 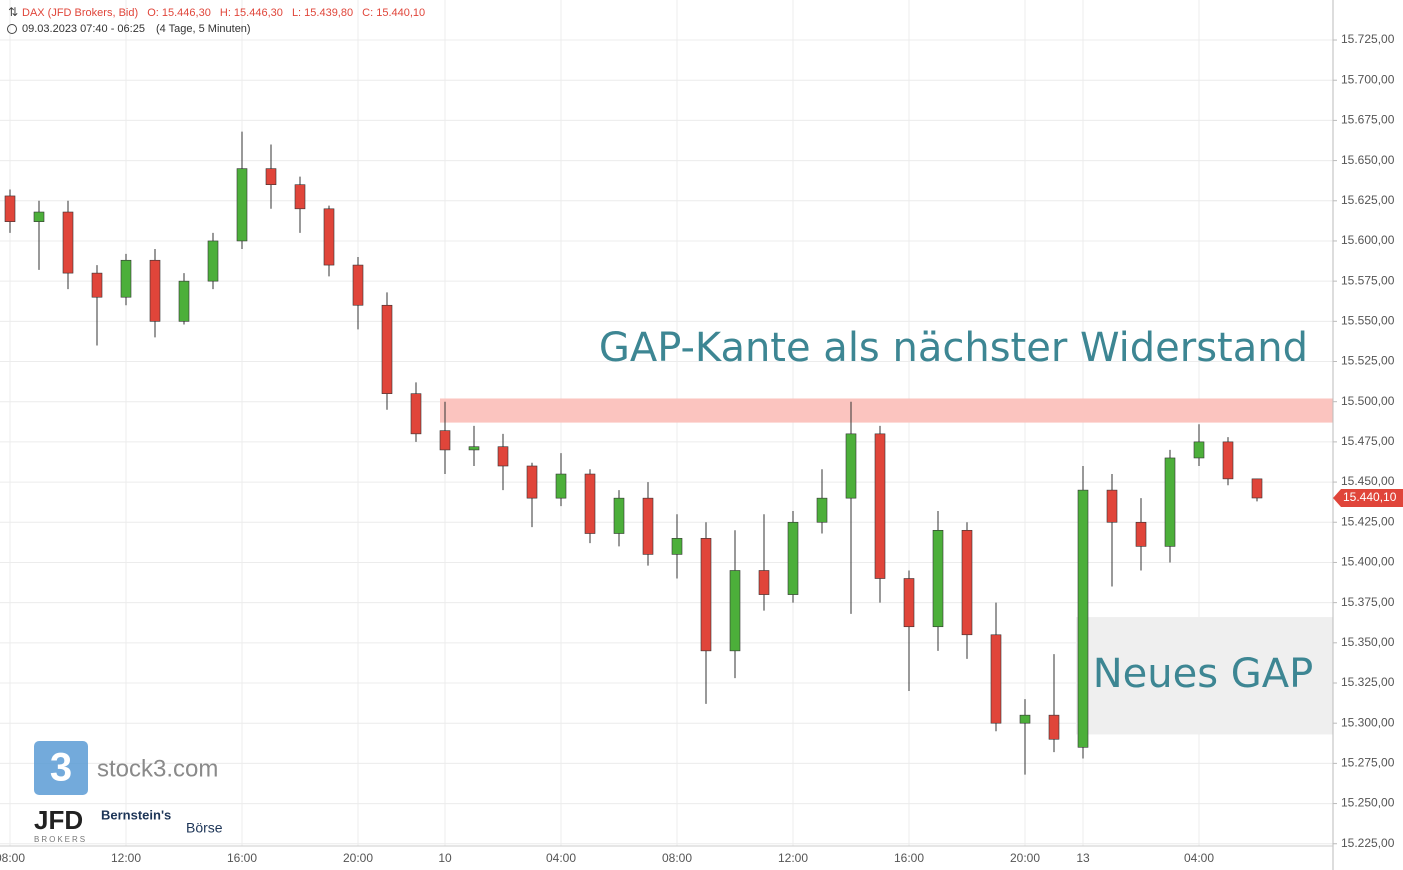 I want to click on ohlc: L: 15.439,80, so click(x=322, y=13).